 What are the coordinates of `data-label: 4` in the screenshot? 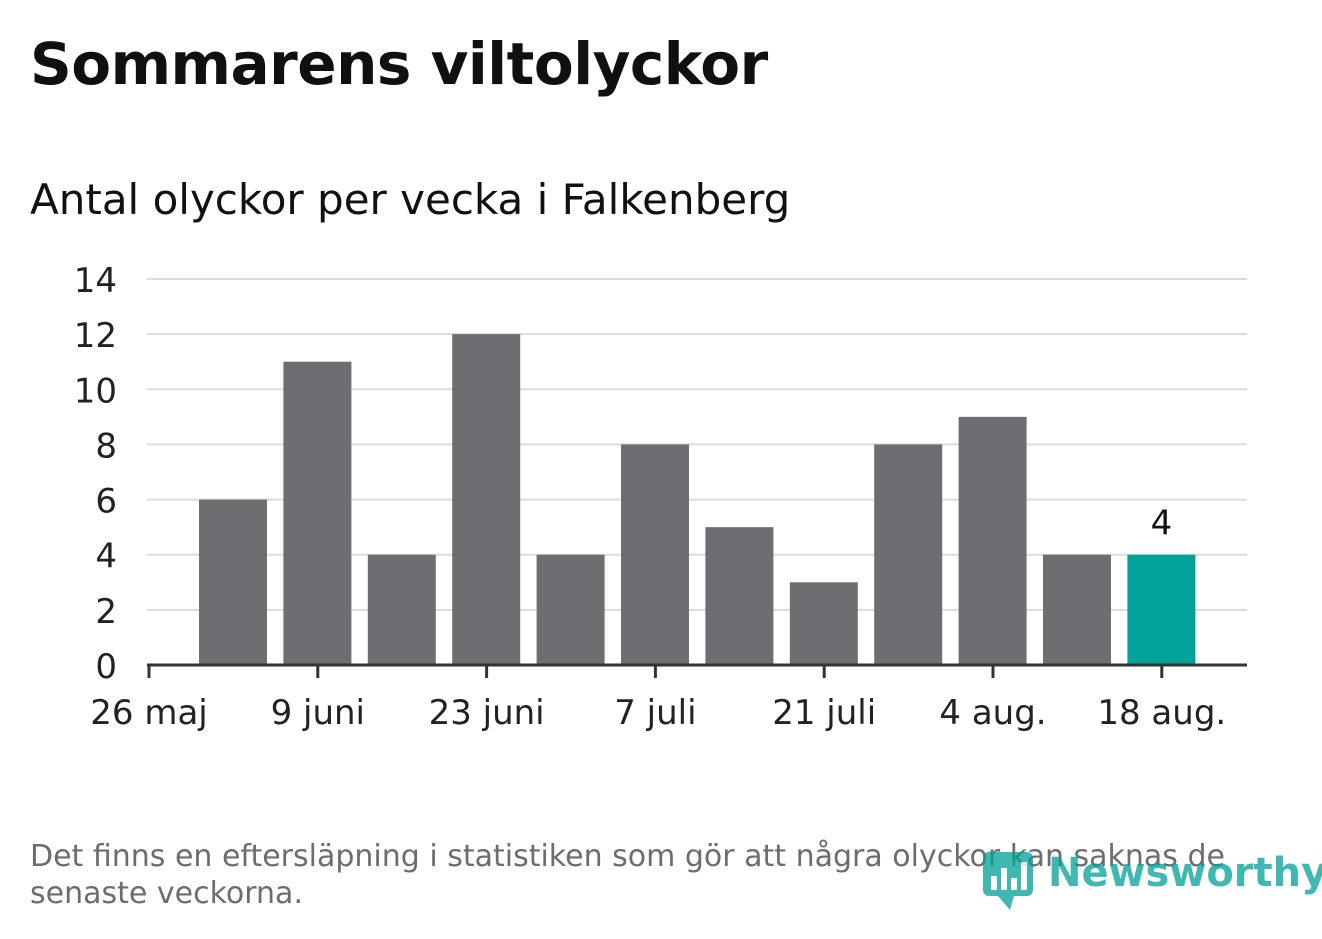 It's located at (1162, 524).